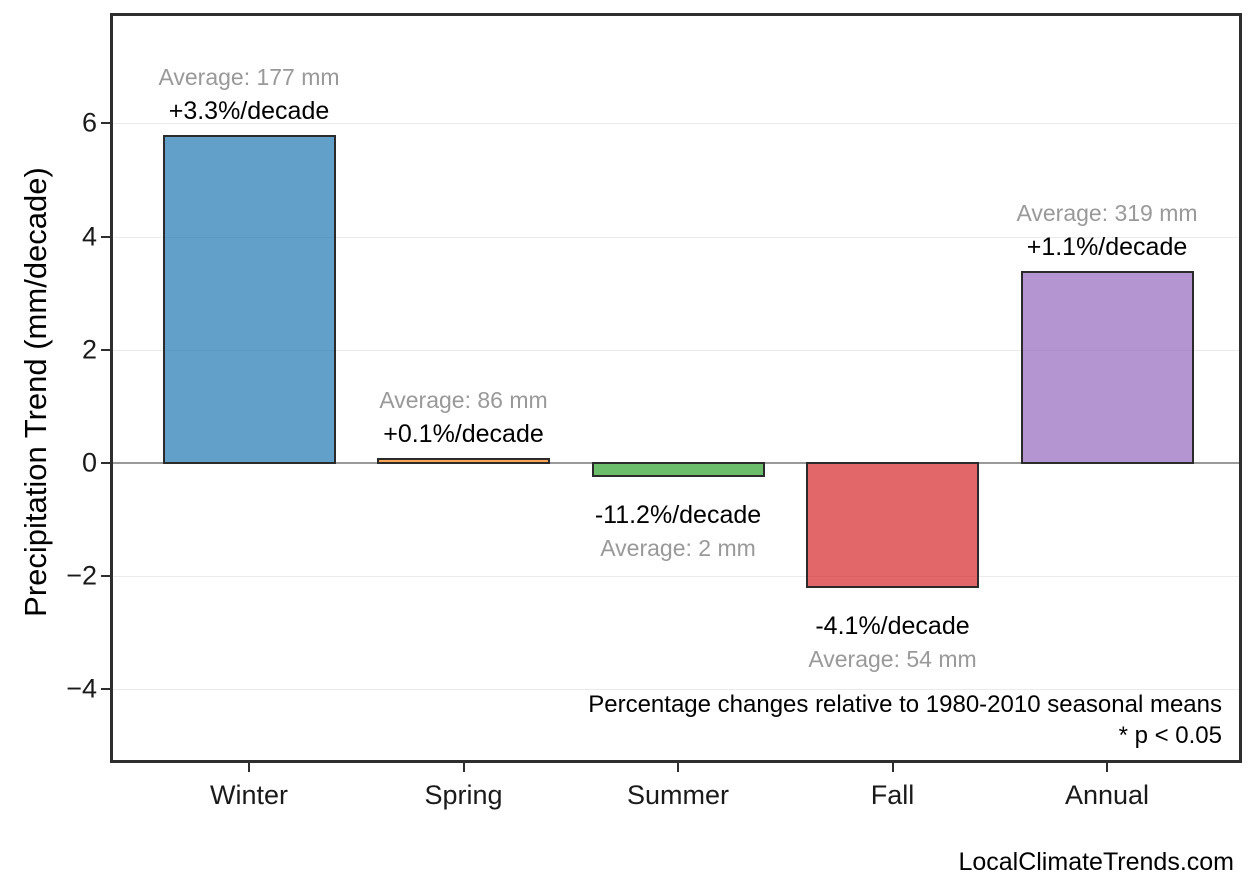  I want to click on y-tick-label: 0, so click(89, 462).